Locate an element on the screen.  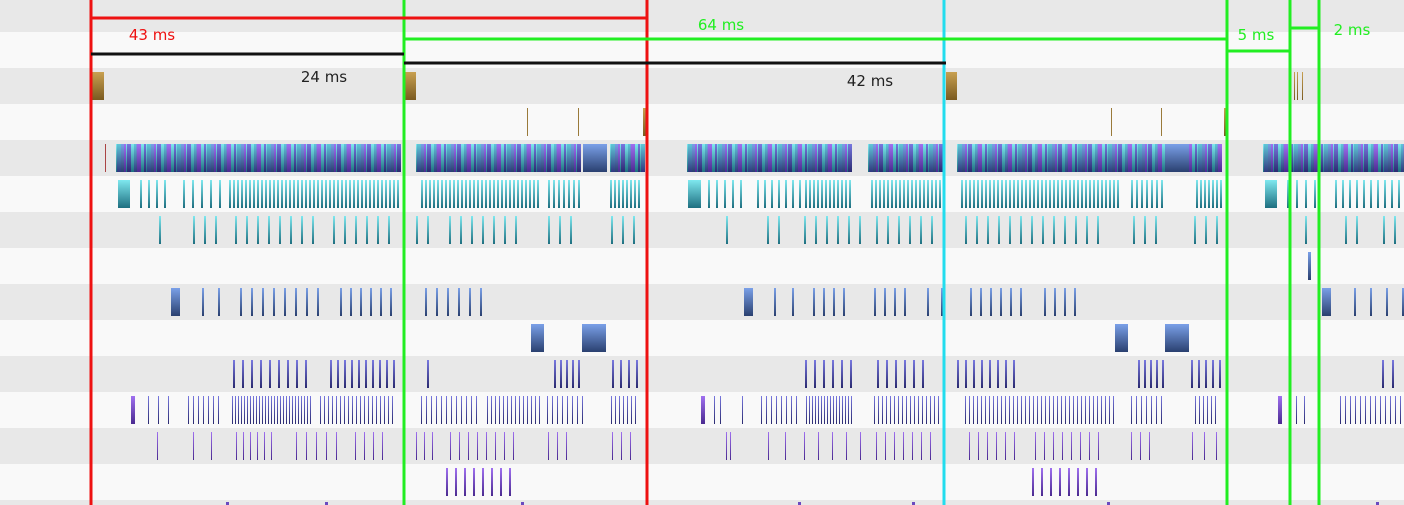
gold-event-block is located at coordinates (951, 86).